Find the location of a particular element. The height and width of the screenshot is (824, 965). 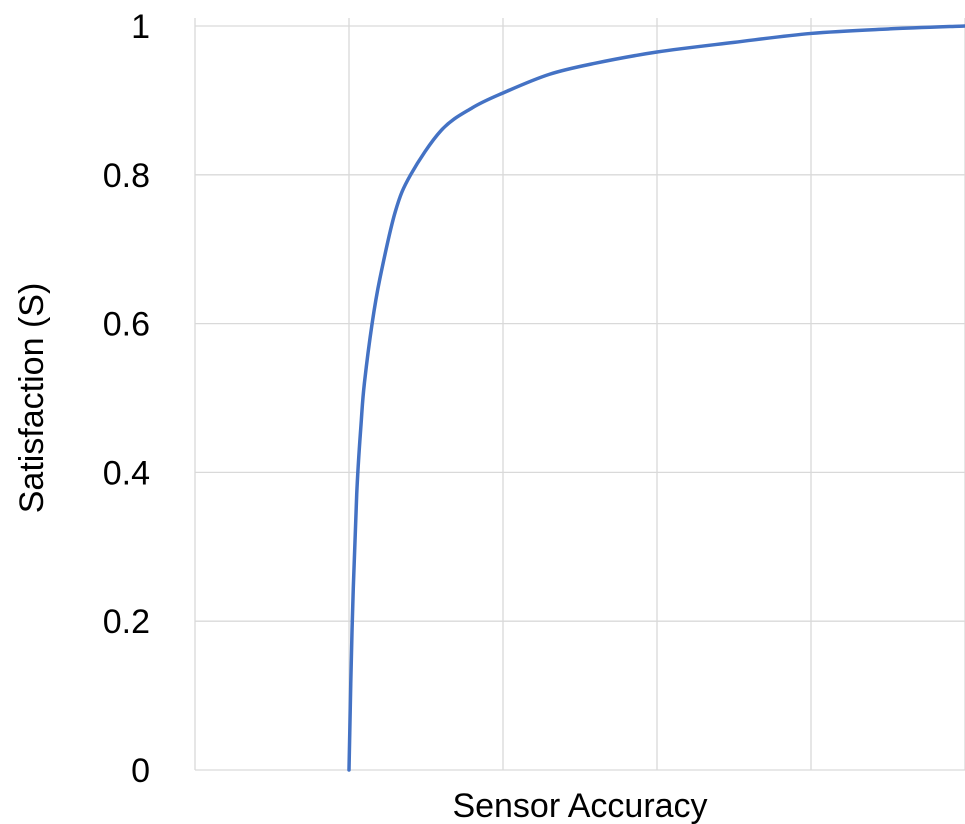

y-tick-label: 1 is located at coordinates (140, 27).